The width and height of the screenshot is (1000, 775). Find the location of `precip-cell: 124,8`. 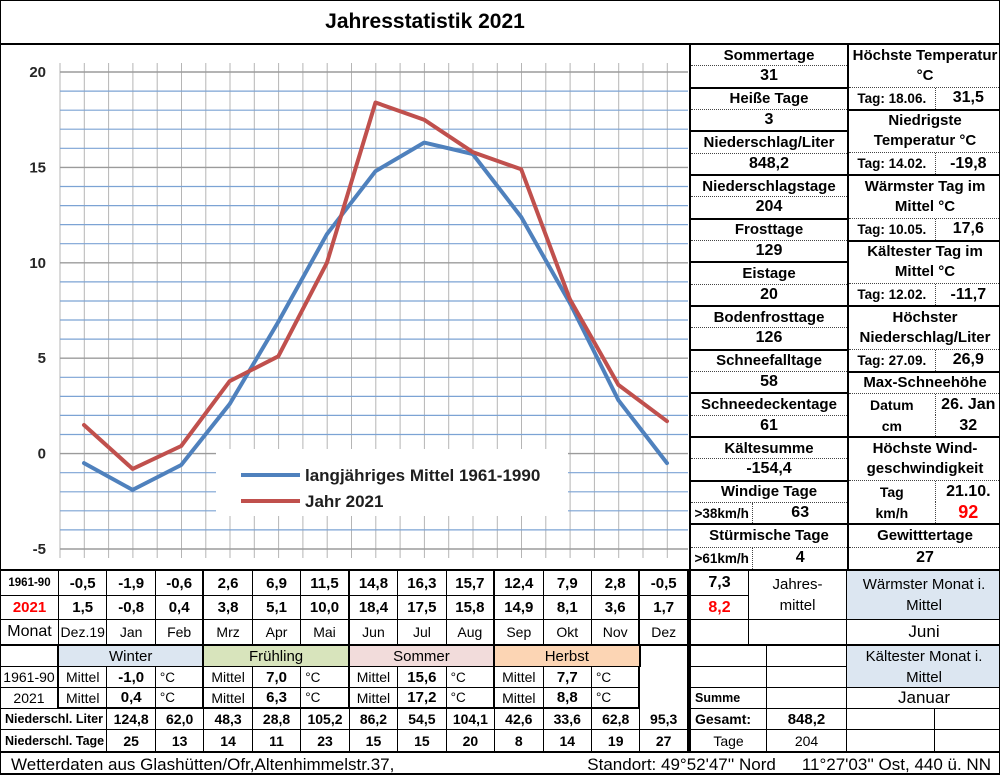

precip-cell: 124,8 is located at coordinates (131, 719).